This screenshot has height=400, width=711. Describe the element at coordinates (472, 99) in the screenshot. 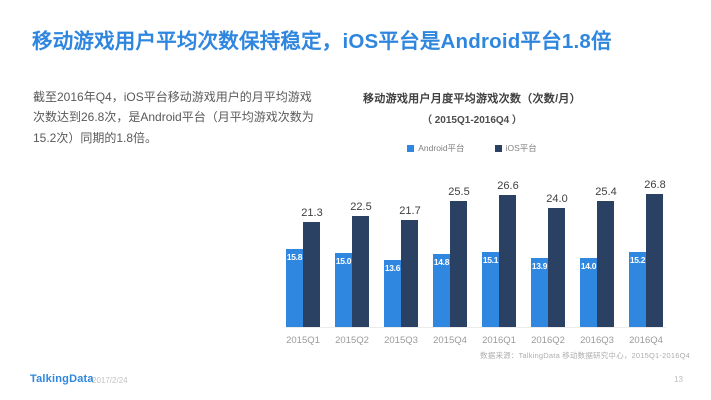

I see `chart-title: 移动游戏用户月度平均游戏次数（次数/月）` at that location.